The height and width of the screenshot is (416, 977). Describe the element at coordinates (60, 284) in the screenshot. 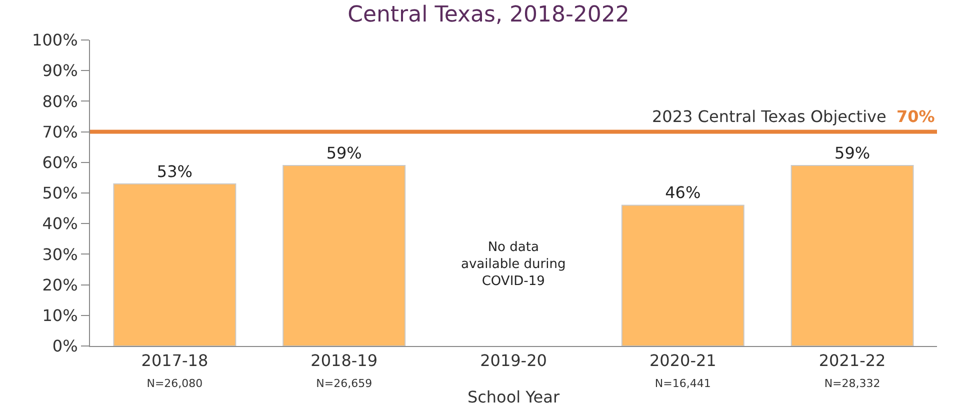

I see `y-tick-label: 20%` at that location.